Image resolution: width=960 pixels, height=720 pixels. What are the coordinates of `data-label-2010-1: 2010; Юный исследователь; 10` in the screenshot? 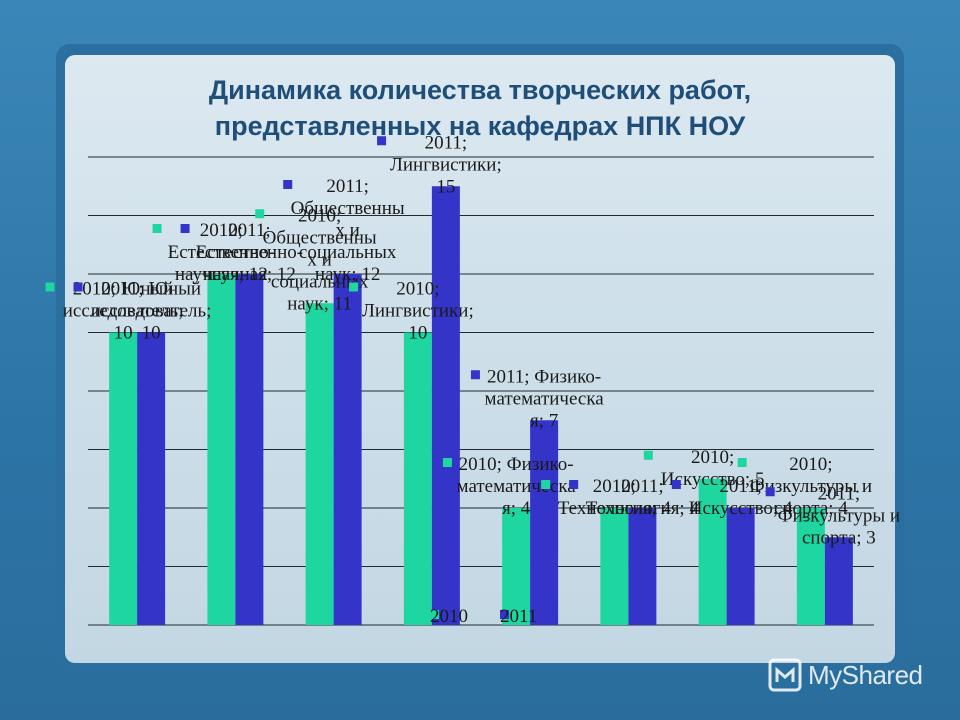 It's located at (123, 311).